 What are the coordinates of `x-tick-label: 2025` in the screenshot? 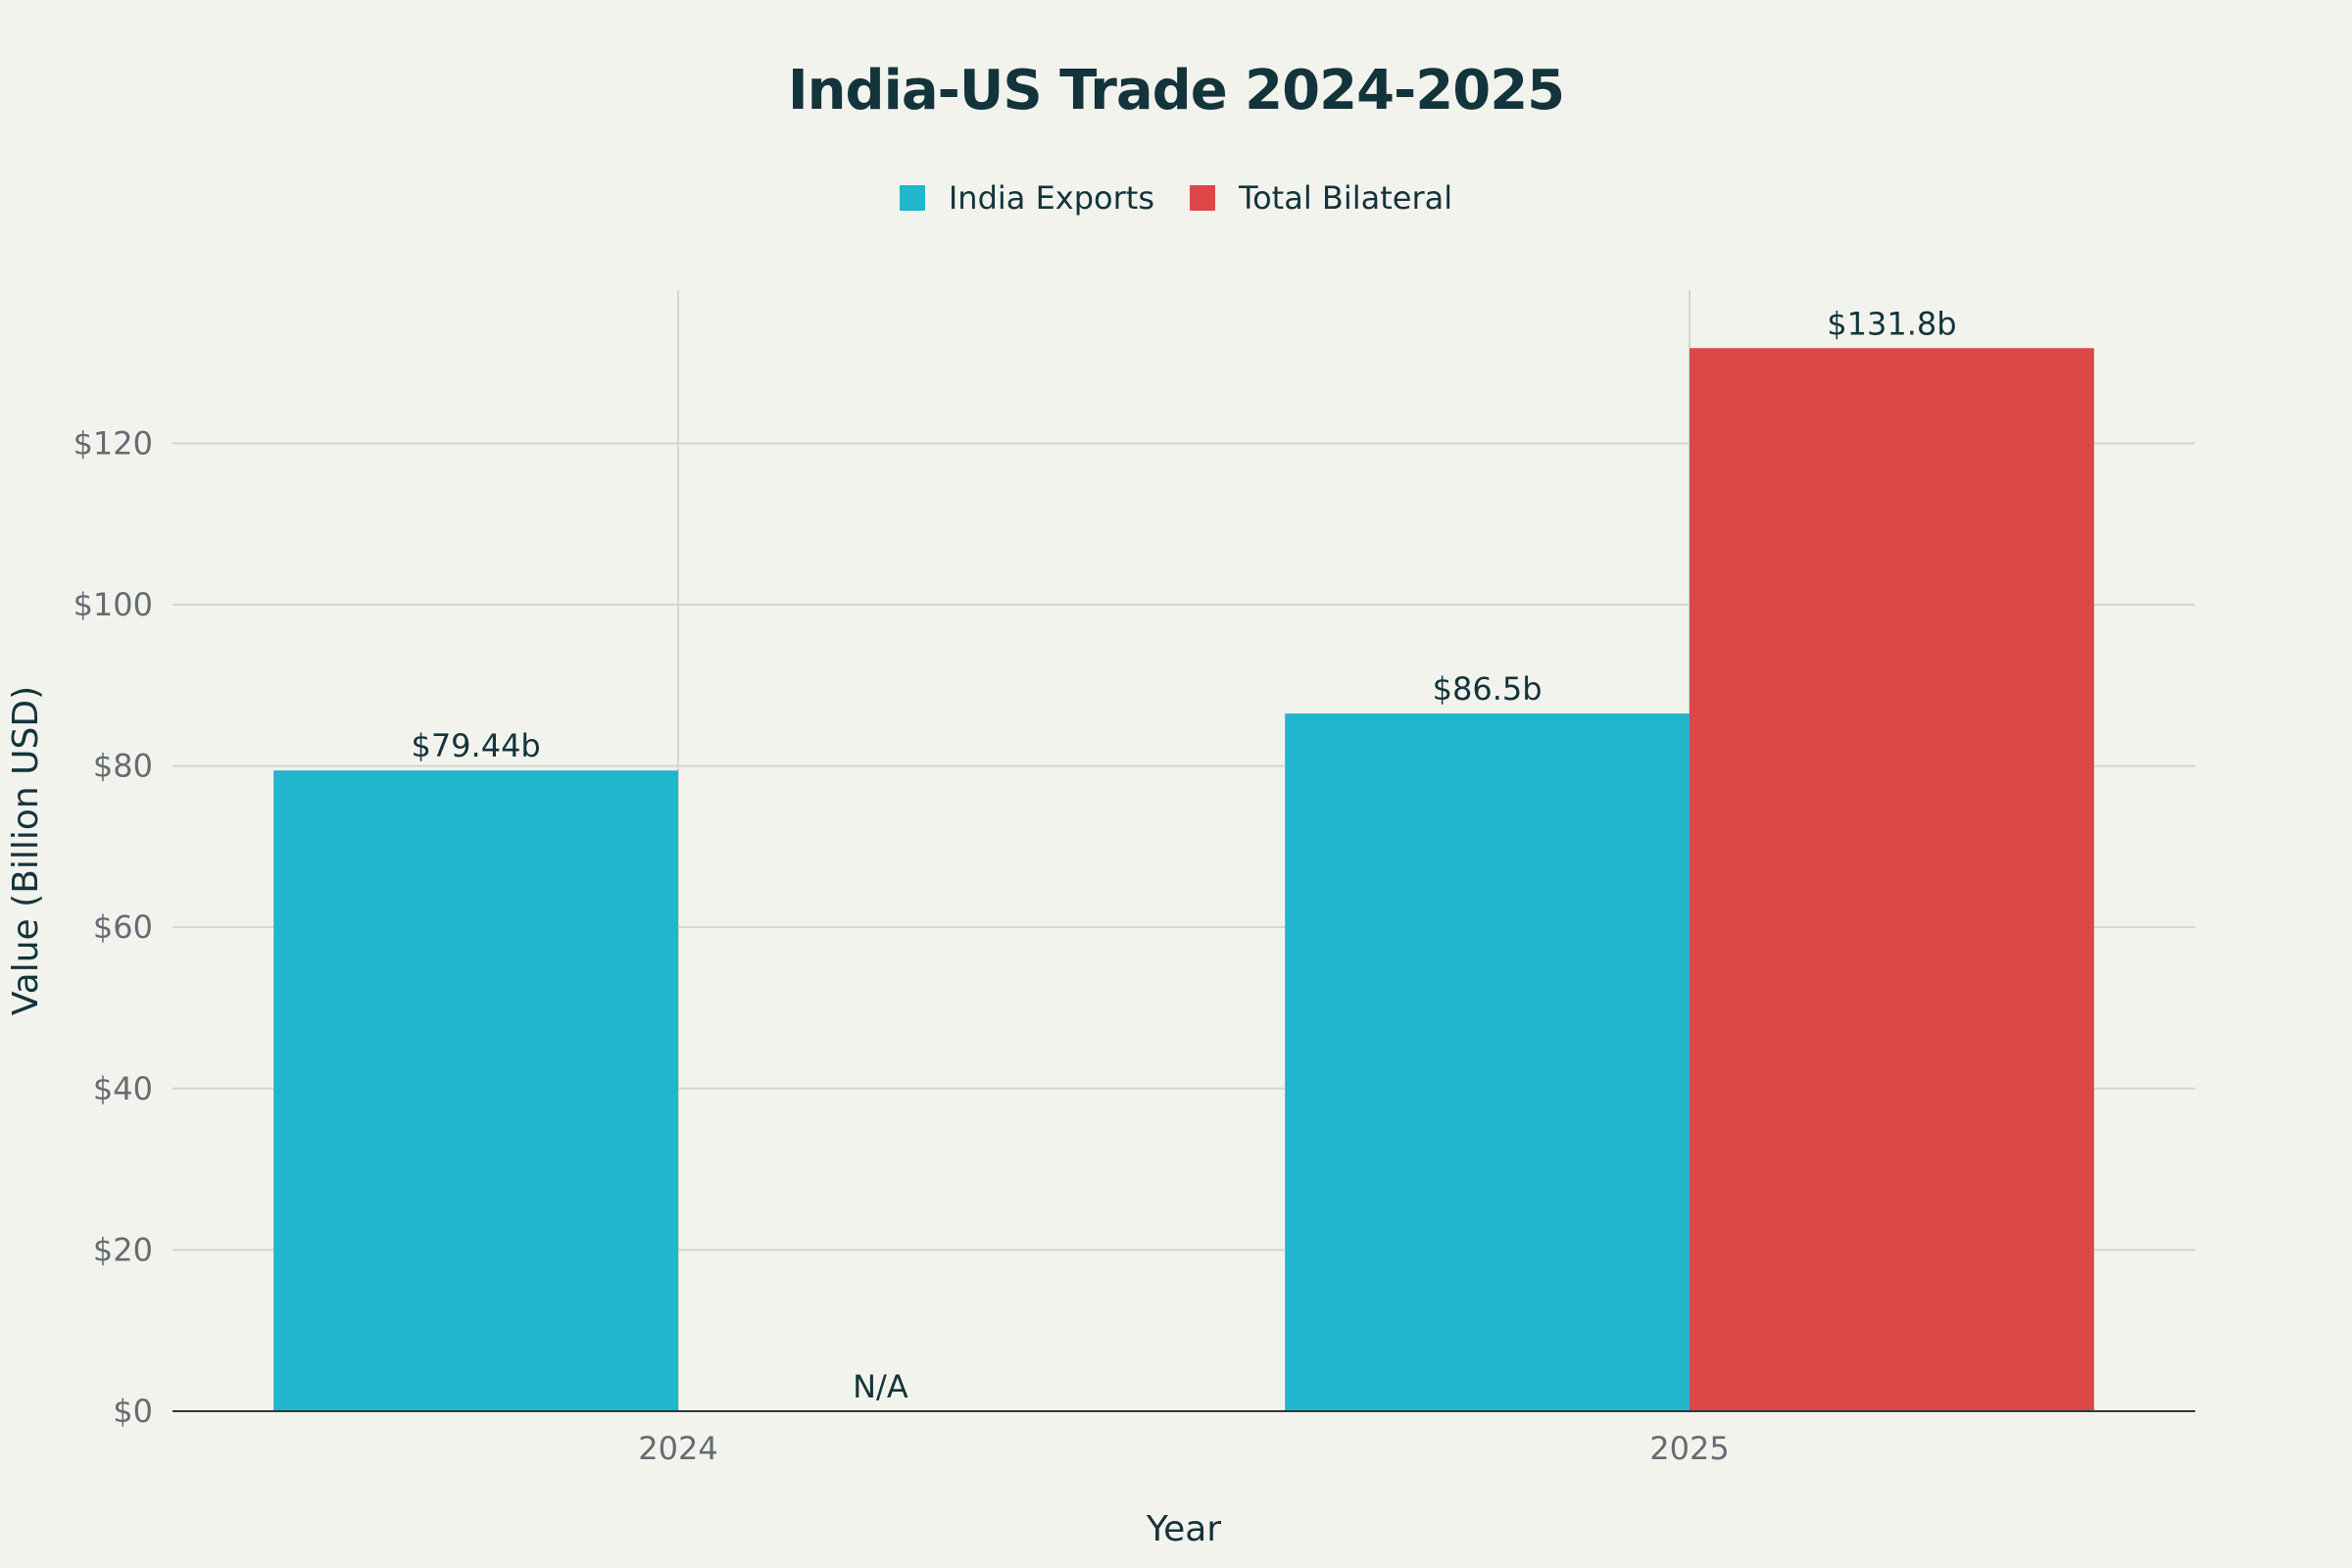 It's located at (1689, 1448).